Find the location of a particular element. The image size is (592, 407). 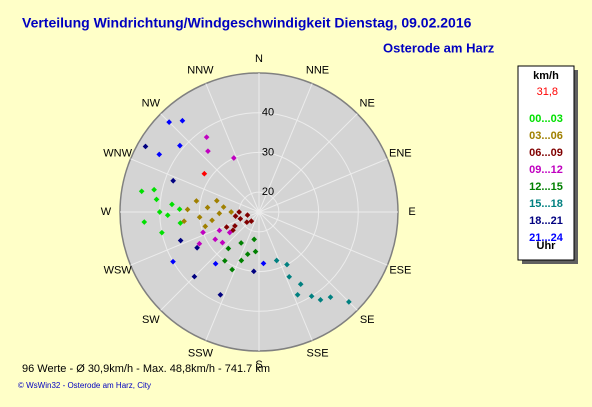

legend-label: 06...09 is located at coordinates (546, 153).